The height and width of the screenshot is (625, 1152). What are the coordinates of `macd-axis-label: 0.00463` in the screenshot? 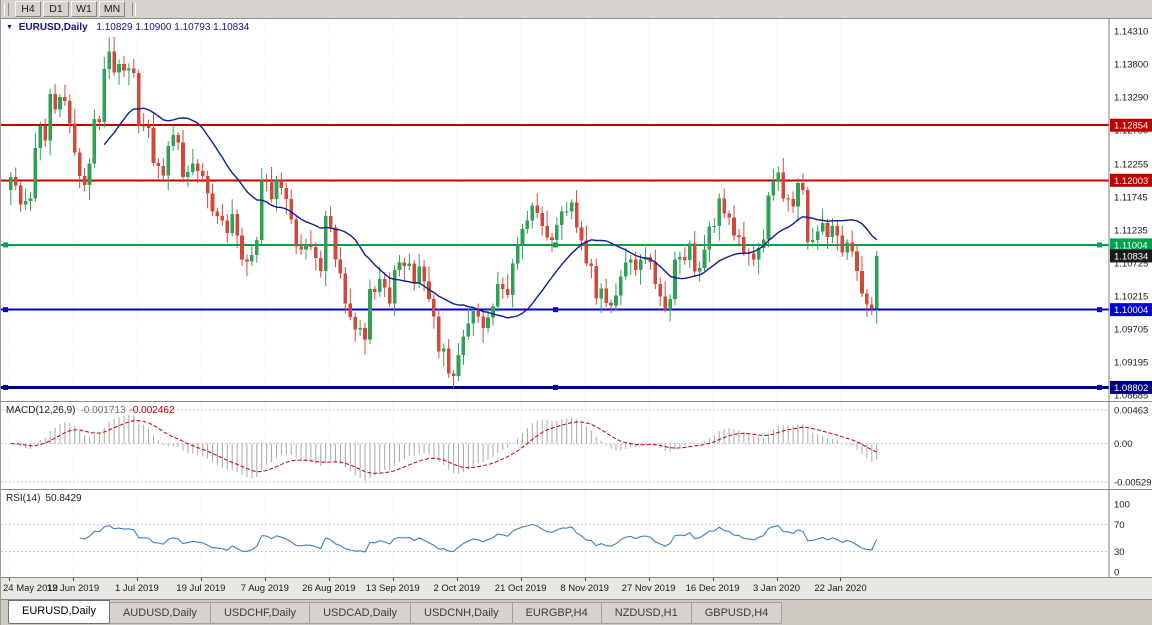 It's located at (1131, 411).